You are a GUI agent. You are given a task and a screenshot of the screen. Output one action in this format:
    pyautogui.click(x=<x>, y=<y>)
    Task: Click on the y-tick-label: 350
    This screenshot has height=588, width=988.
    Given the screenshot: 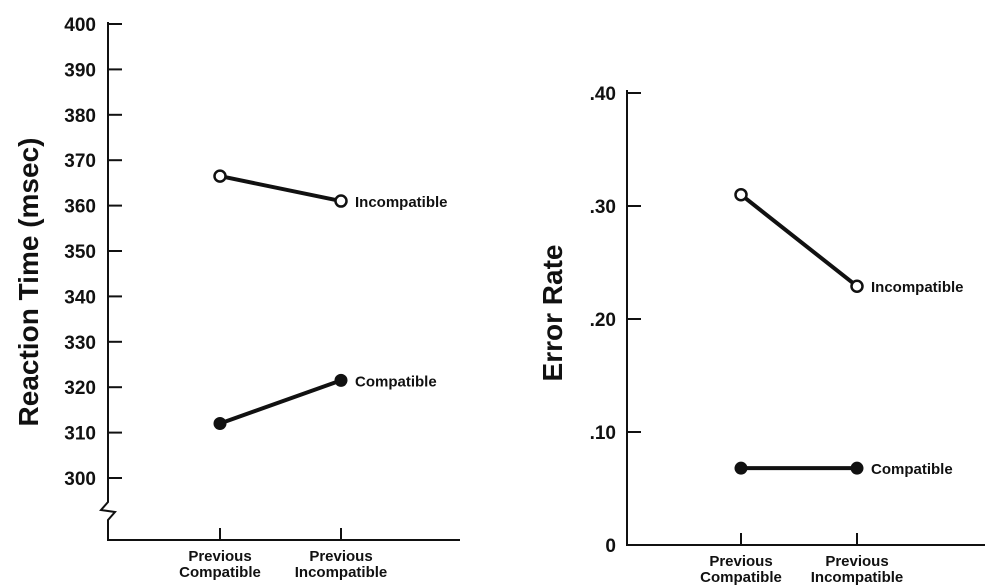 What is the action you would take?
    pyautogui.click(x=80, y=252)
    